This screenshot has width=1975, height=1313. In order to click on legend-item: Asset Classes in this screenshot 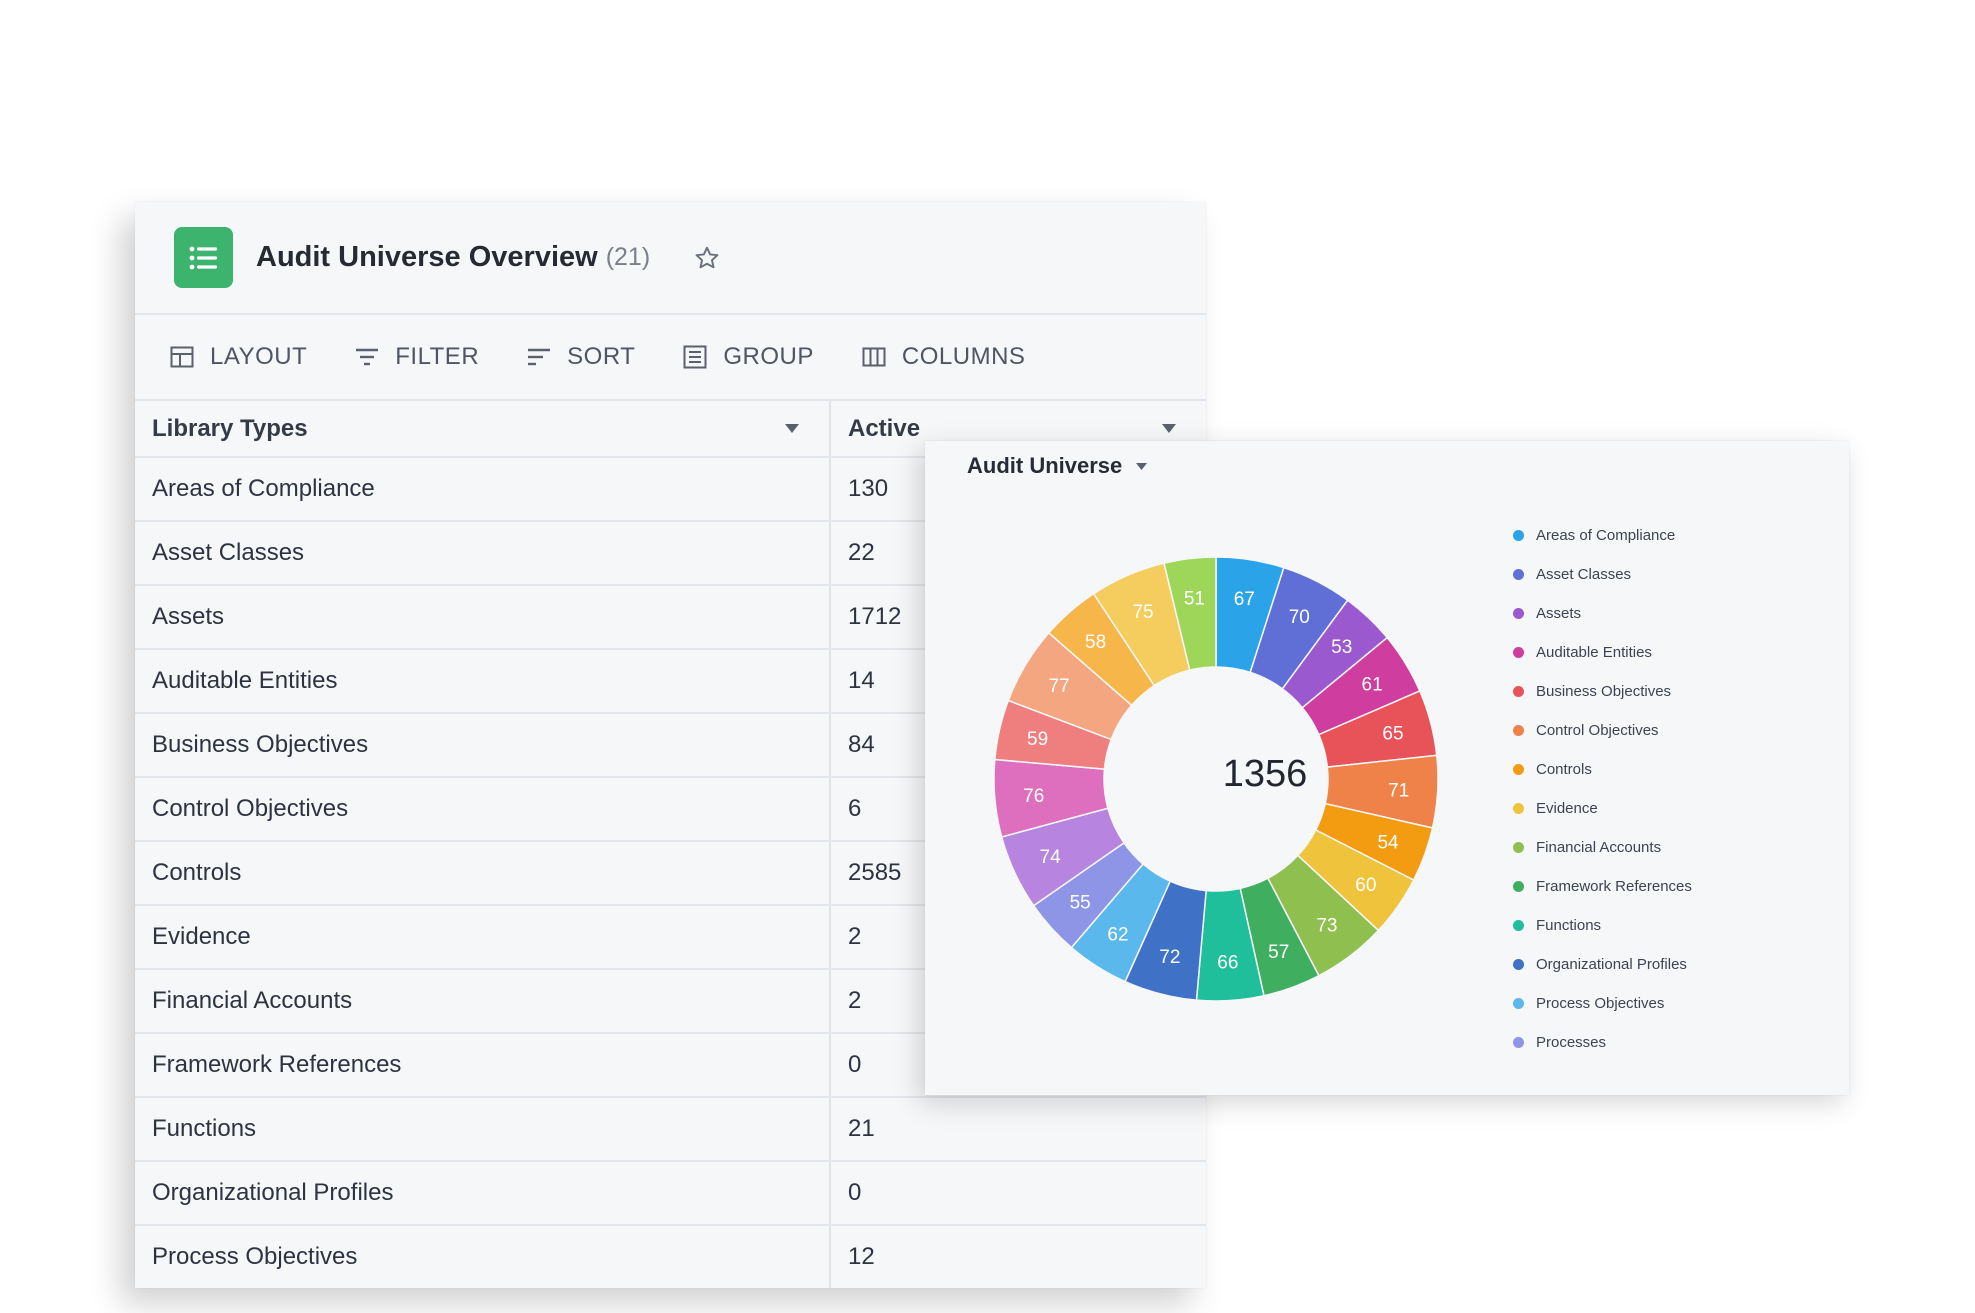, I will do `click(1602, 574)`.